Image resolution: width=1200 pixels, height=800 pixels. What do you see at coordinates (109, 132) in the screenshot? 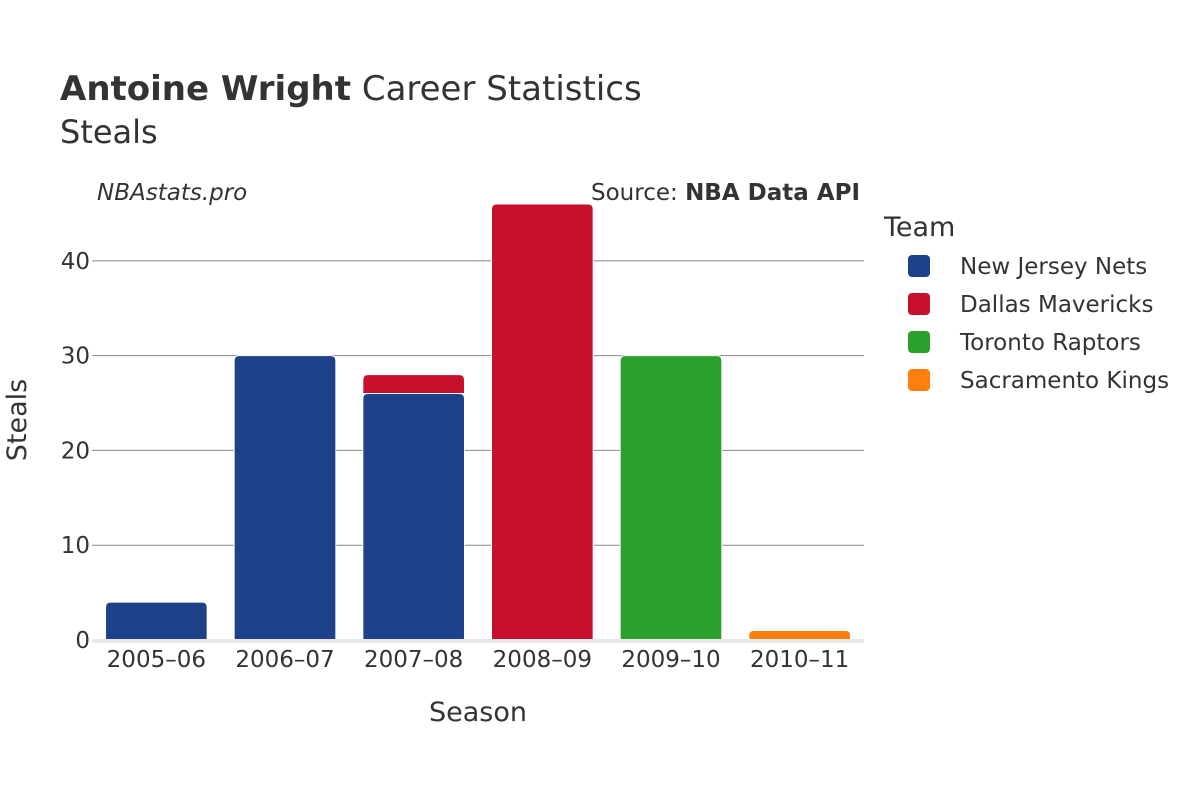
I see `chart-subtitle: Steals` at bounding box center [109, 132].